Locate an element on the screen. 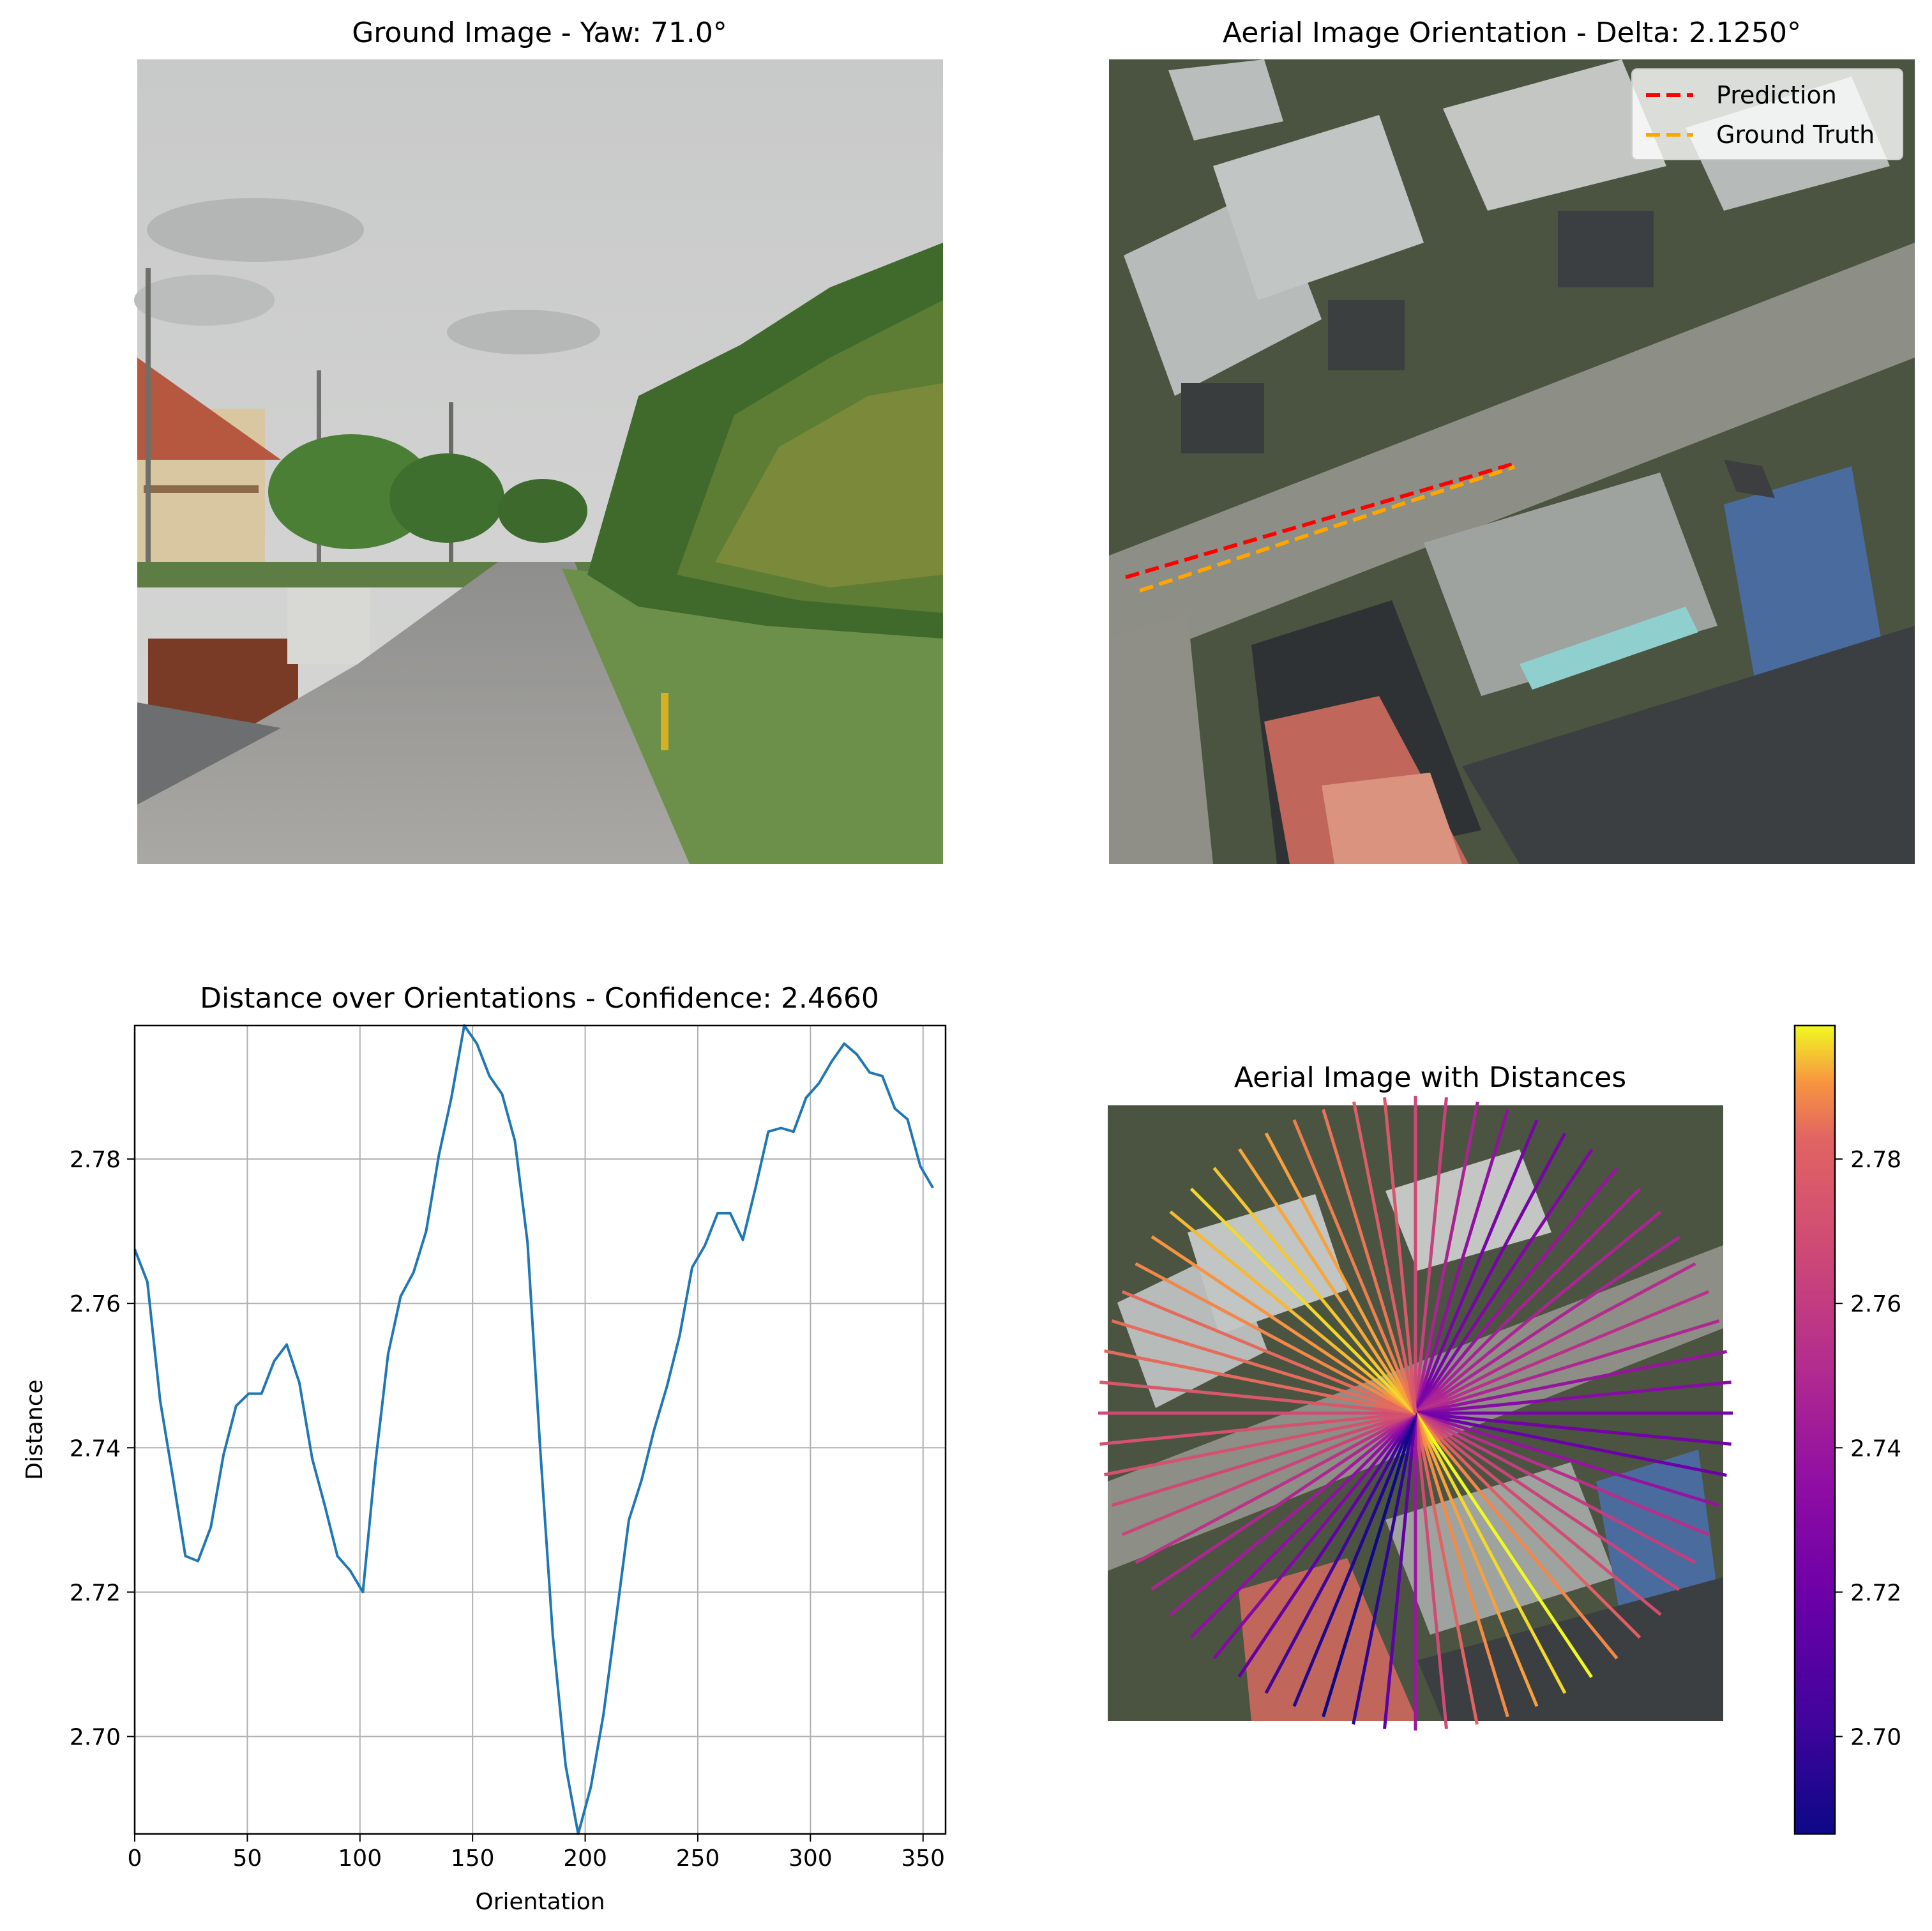 The image size is (1932, 1931). y-tick-label: 2.74 is located at coordinates (95, 1448).